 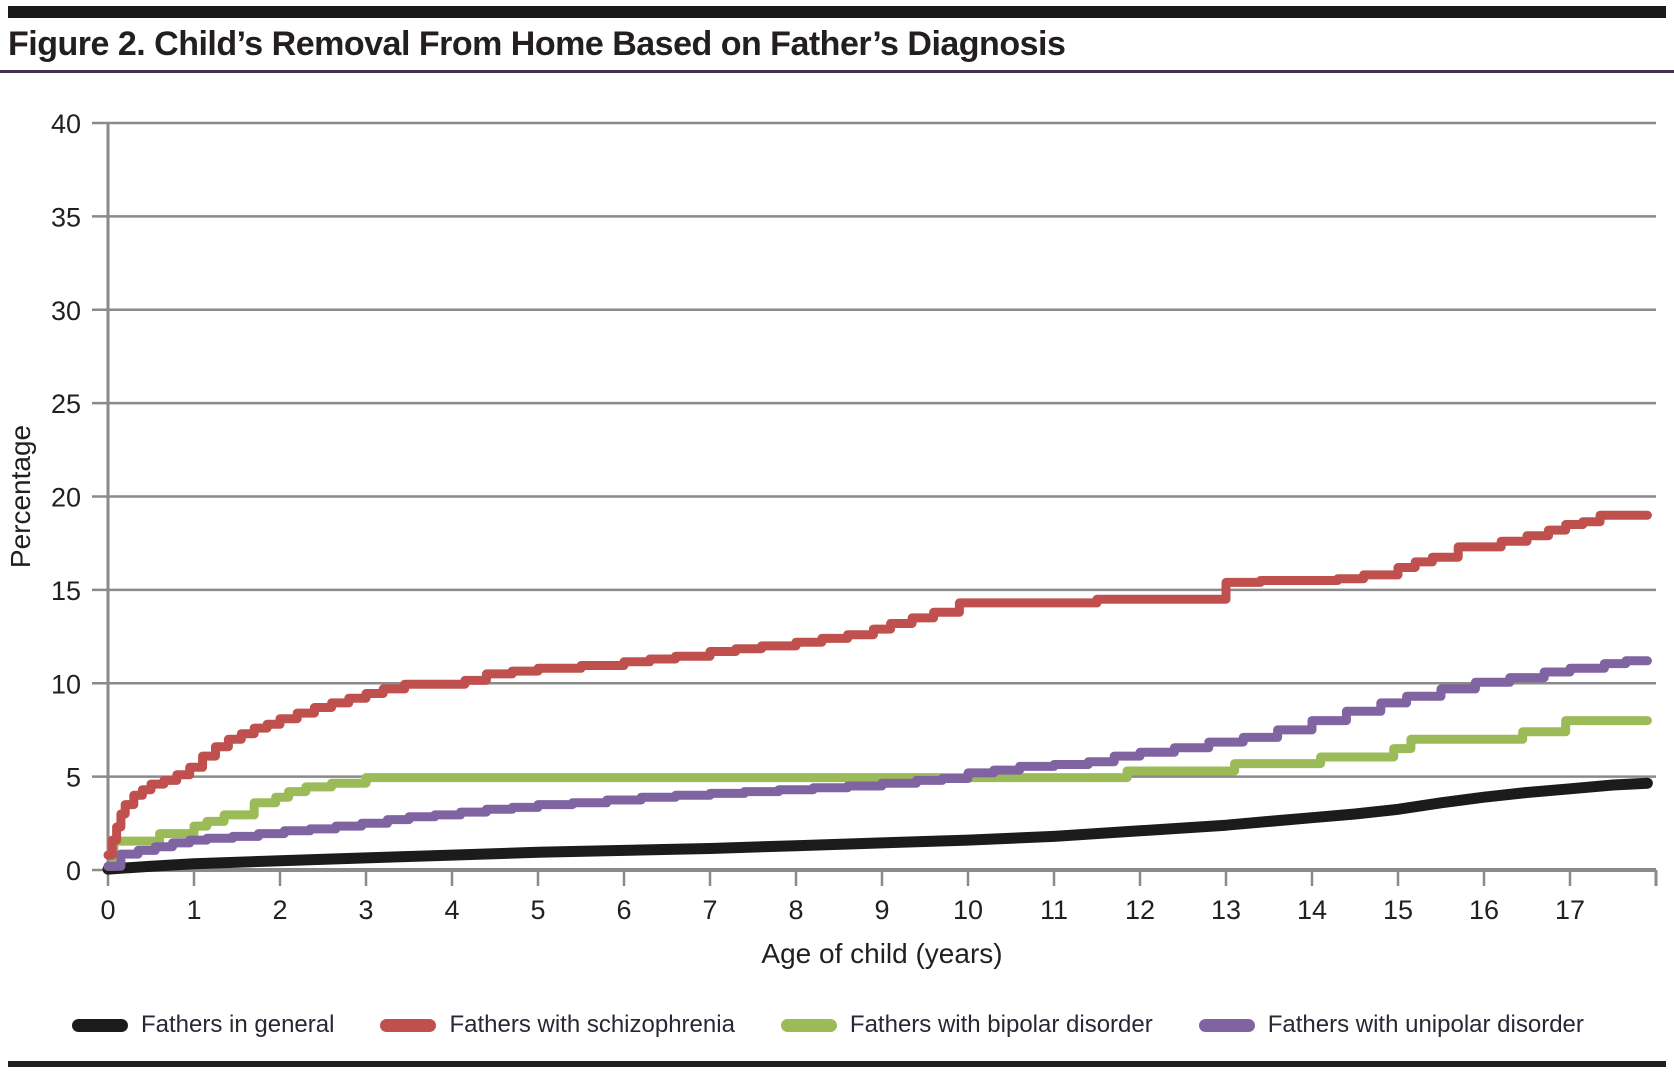 I want to click on y-tick-label: 30, so click(x=66, y=311).